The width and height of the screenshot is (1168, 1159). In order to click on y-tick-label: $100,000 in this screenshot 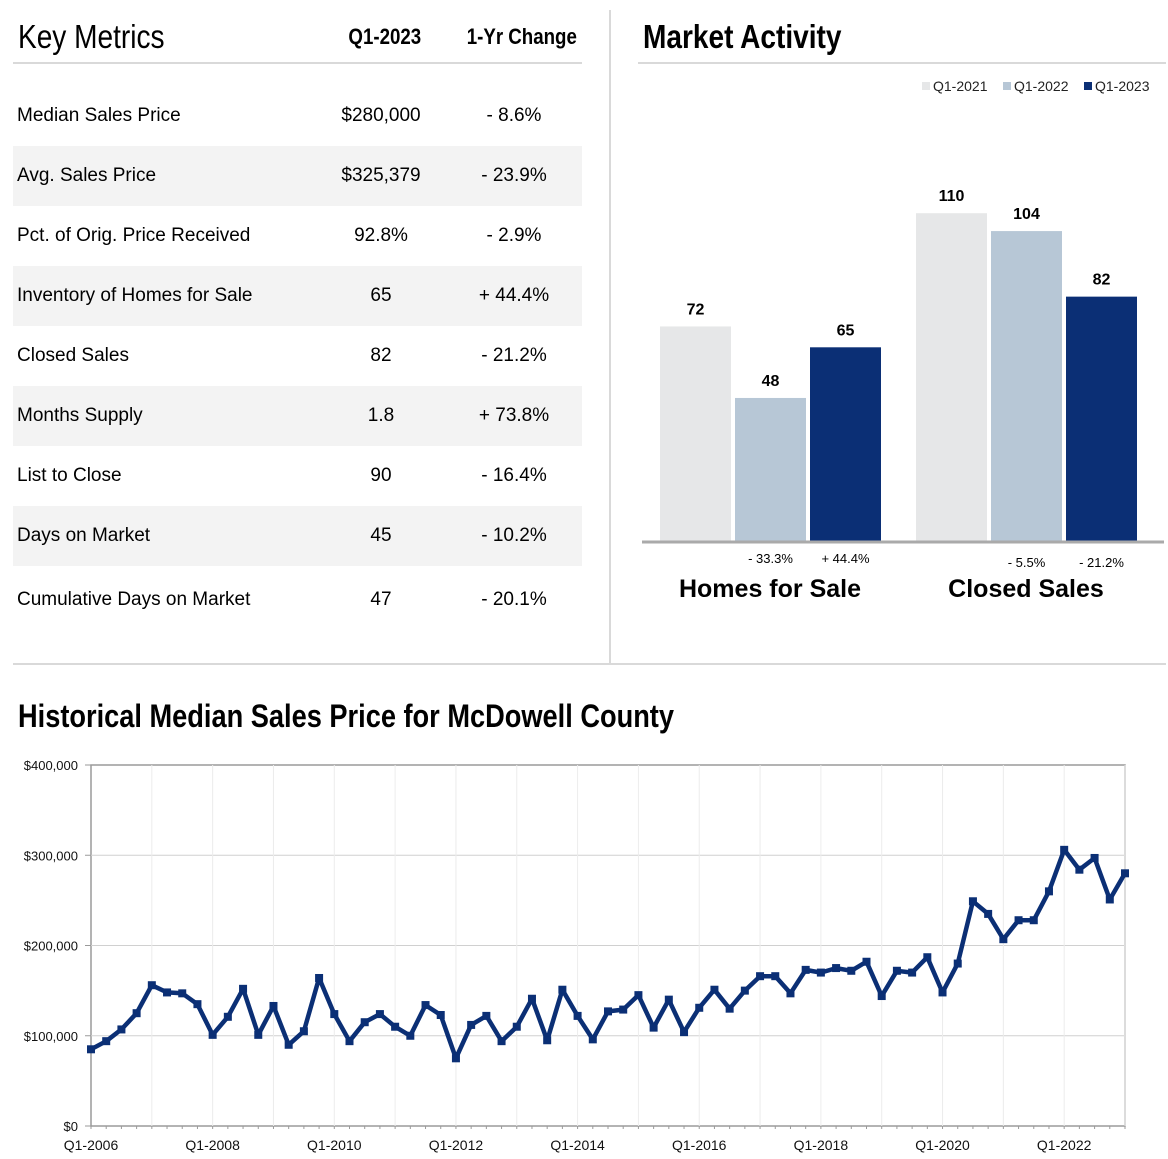, I will do `click(51, 1036)`.